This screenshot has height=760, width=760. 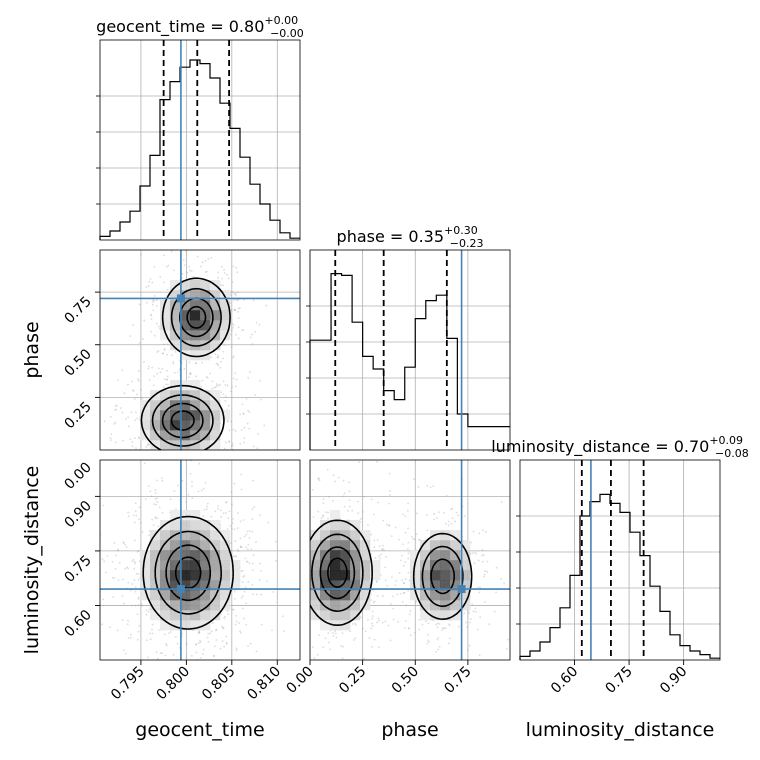 What do you see at coordinates (128, 684) in the screenshot?
I see `x-tick-label: 0.795` at bounding box center [128, 684].